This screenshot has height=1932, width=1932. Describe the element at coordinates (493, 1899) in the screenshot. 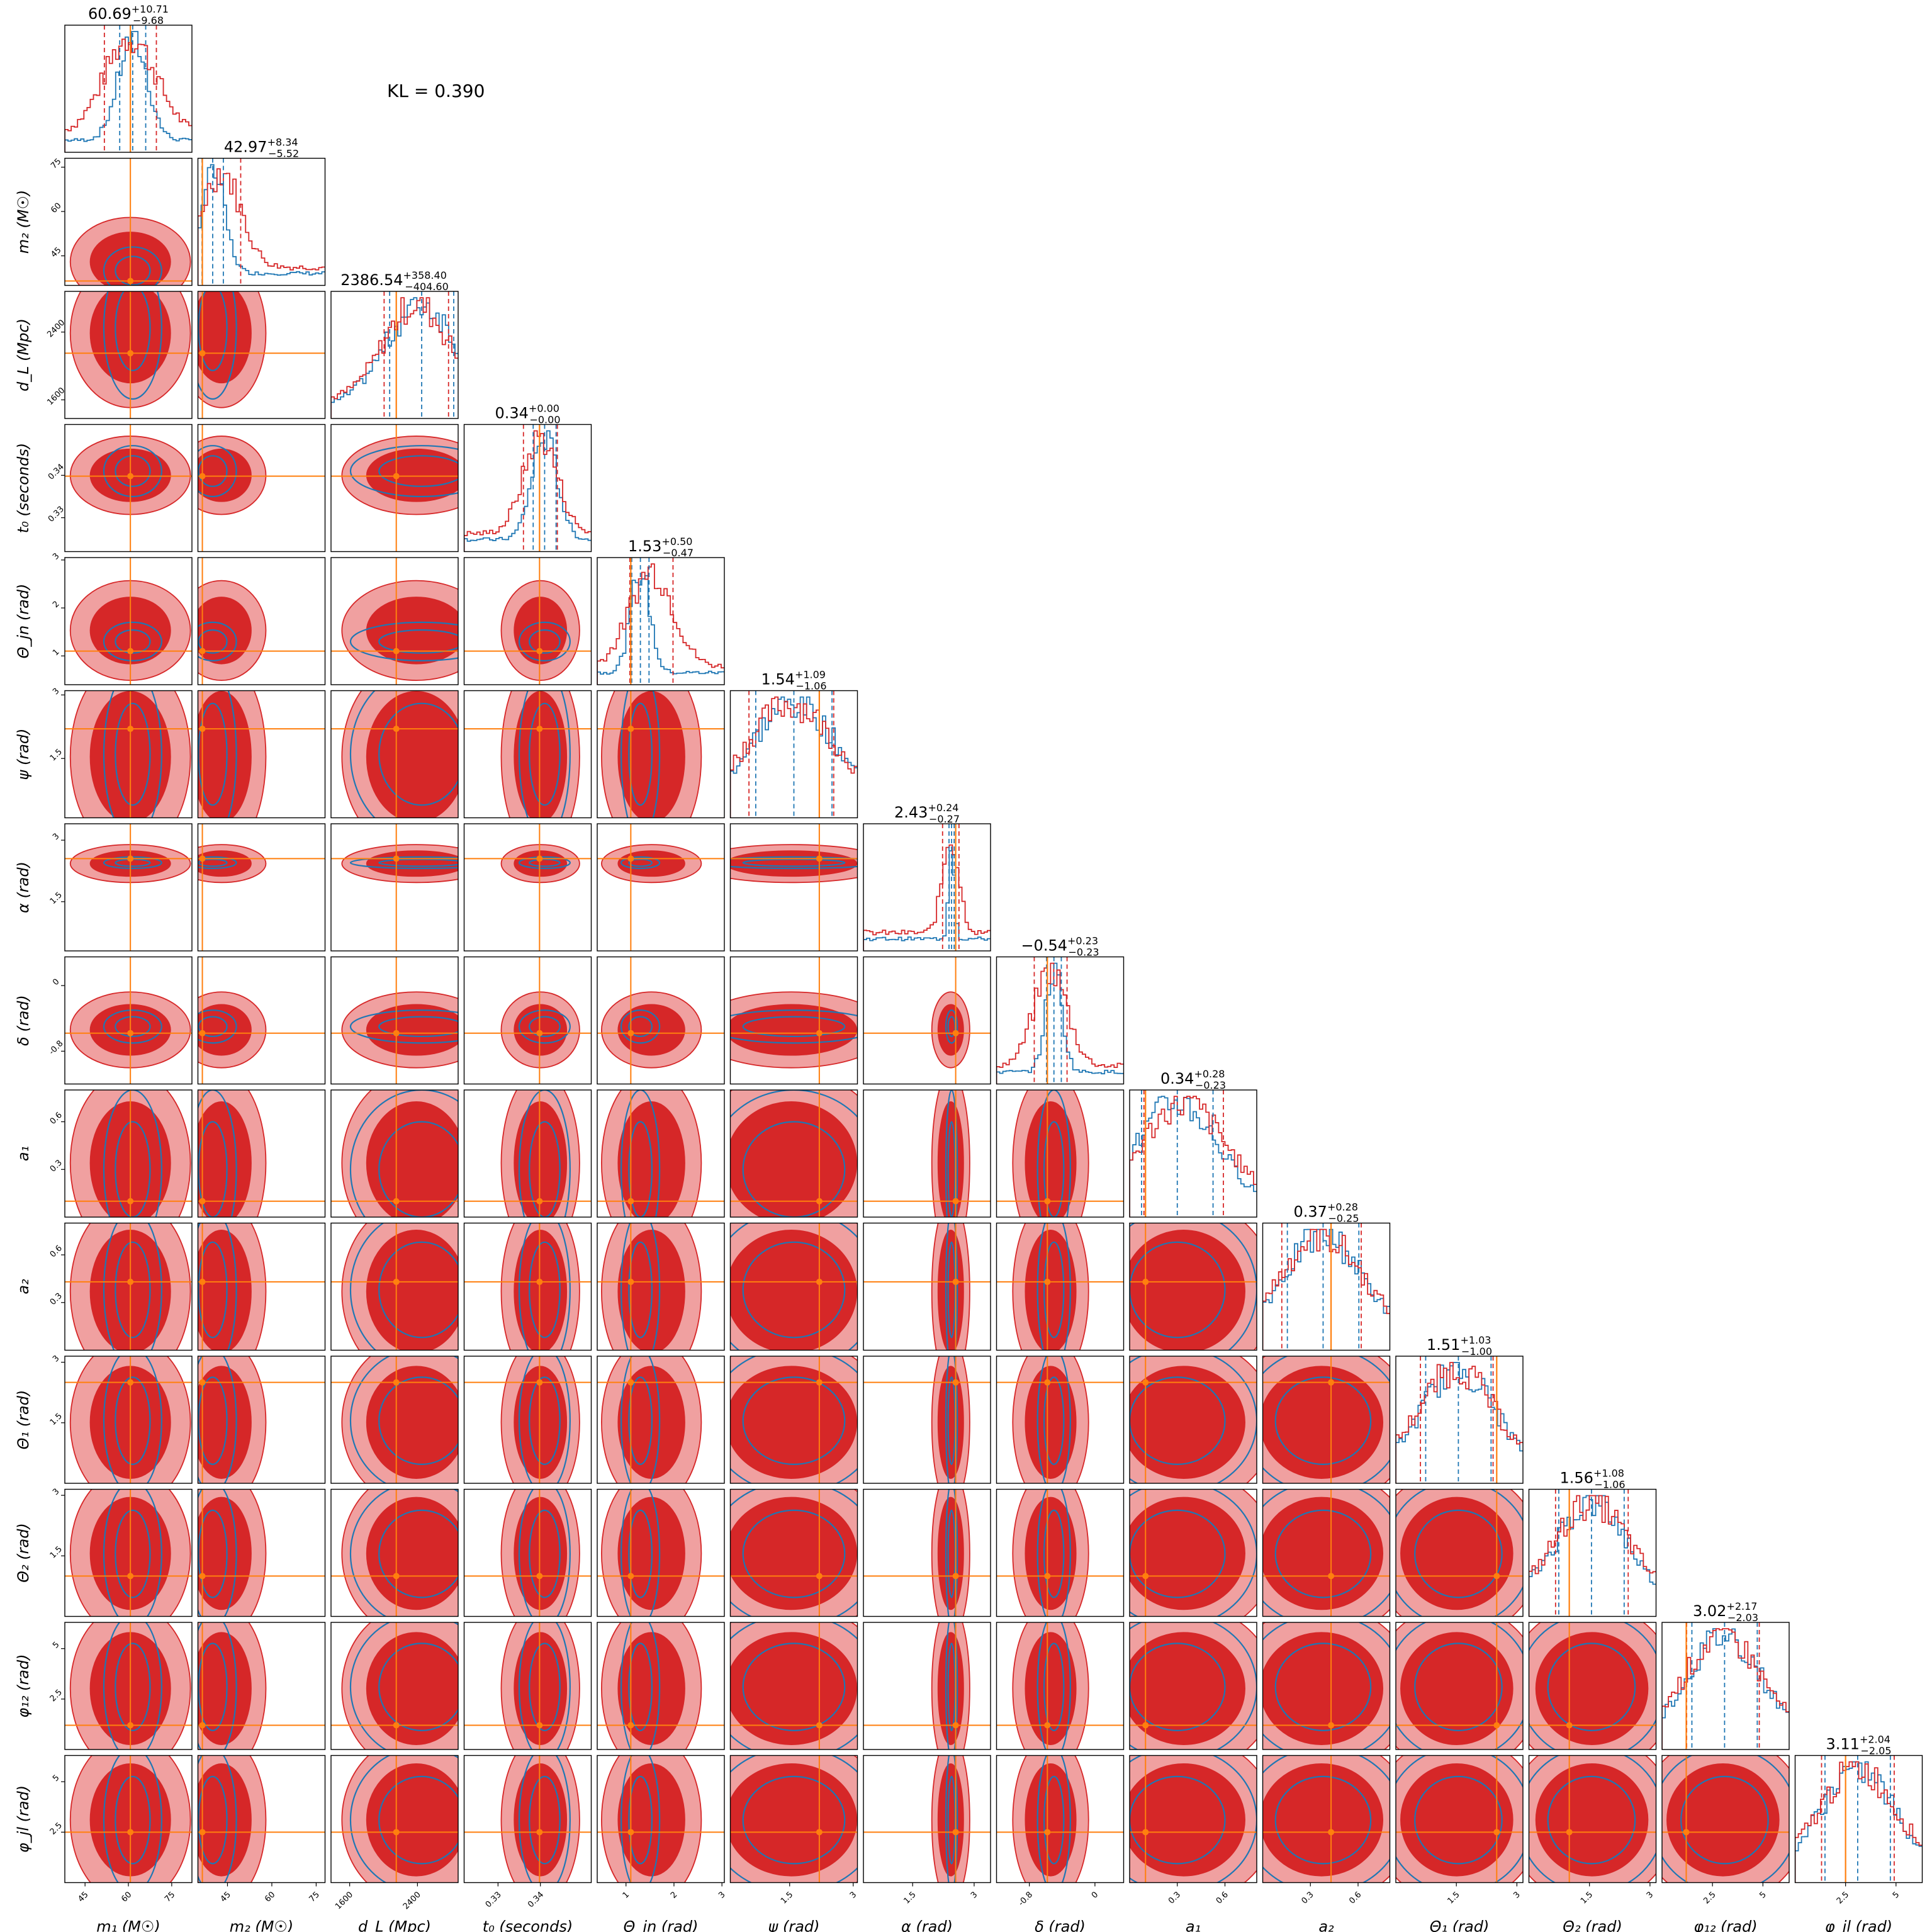

I see `xtick-label: 0.33` at that location.